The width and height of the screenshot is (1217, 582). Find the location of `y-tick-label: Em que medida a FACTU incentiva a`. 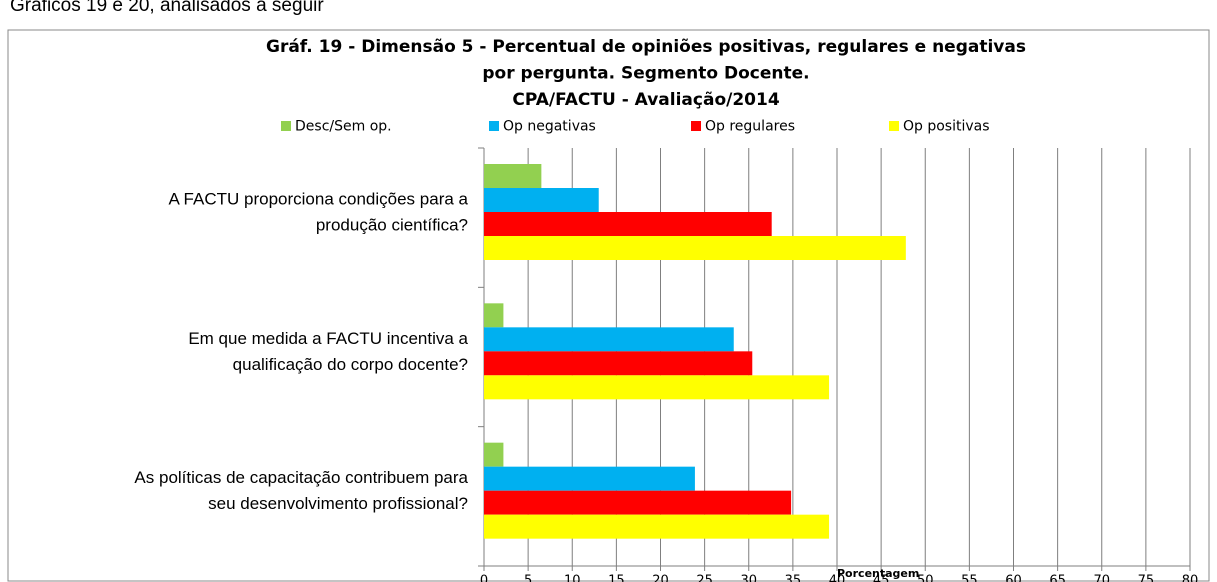

y-tick-label: Em que medida a FACTU incentiva a is located at coordinates (328, 338).